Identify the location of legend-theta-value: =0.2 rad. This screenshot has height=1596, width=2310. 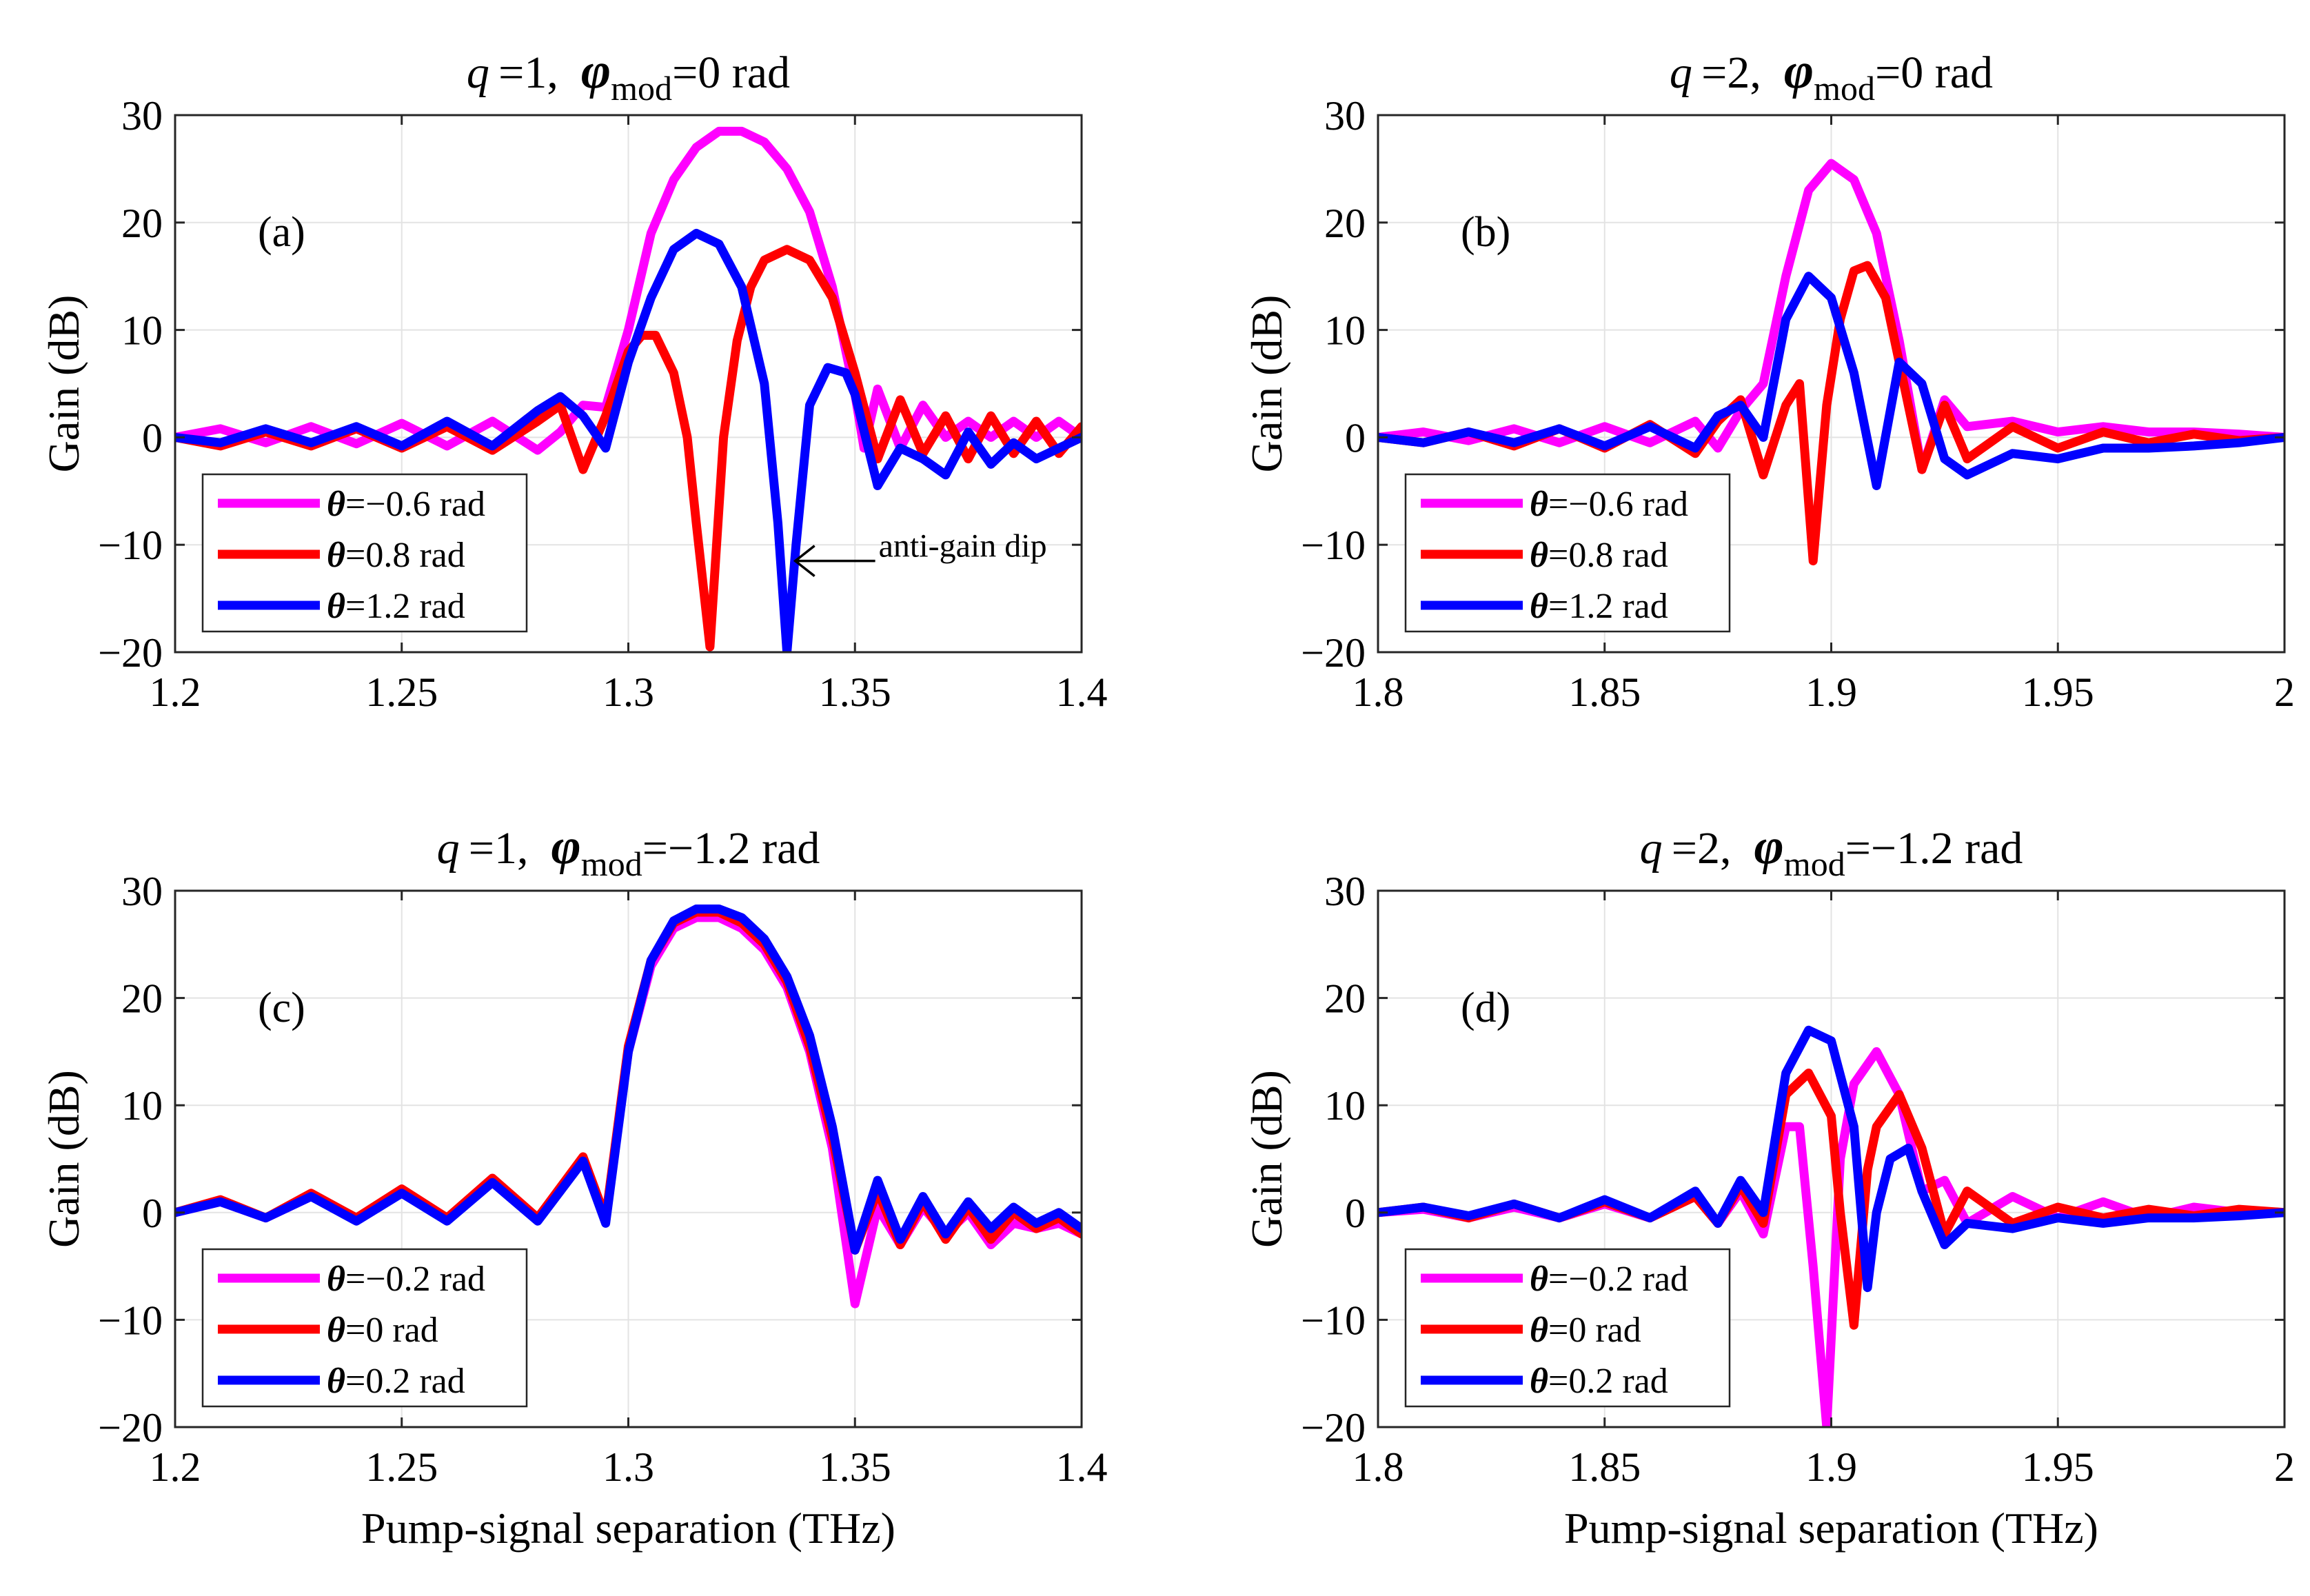
(405, 1381).